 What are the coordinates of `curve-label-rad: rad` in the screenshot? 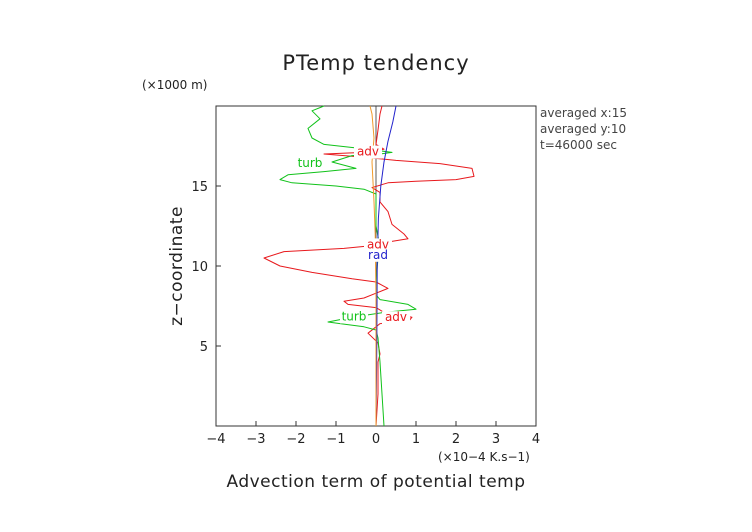 It's located at (378, 255).